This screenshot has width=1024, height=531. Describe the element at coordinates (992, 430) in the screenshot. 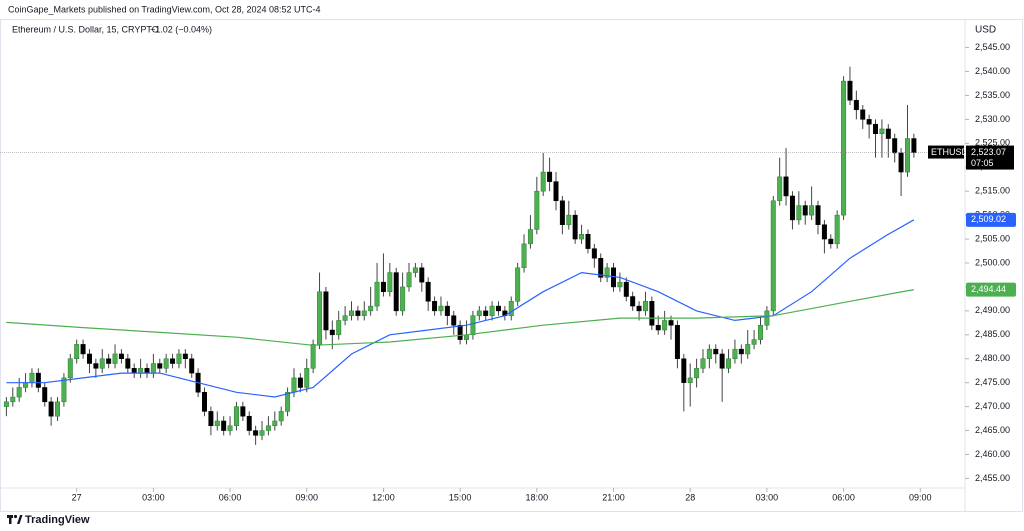

I see `y-tick-label: 2,465.00` at that location.